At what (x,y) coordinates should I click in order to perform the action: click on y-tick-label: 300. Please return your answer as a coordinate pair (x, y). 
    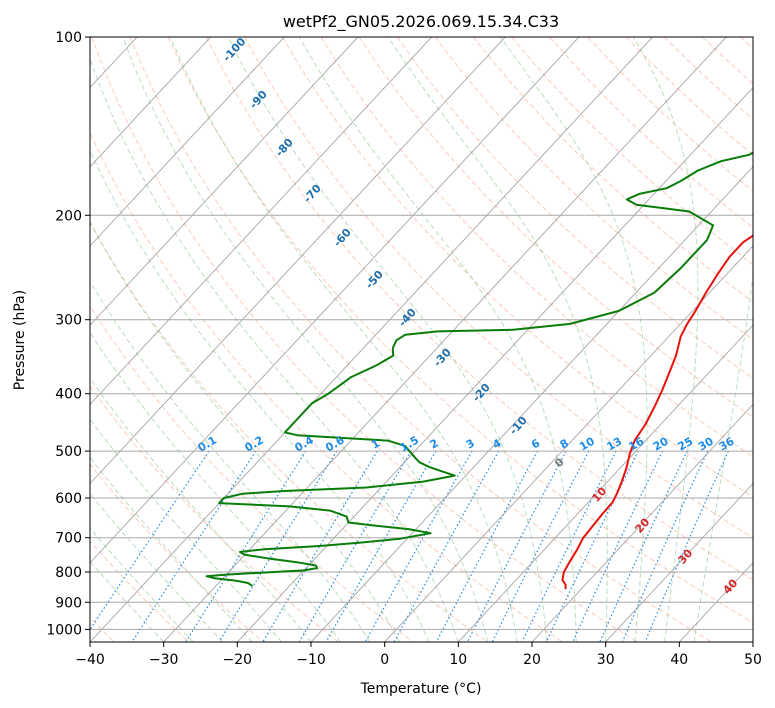
    Looking at the image, I should click on (68, 321).